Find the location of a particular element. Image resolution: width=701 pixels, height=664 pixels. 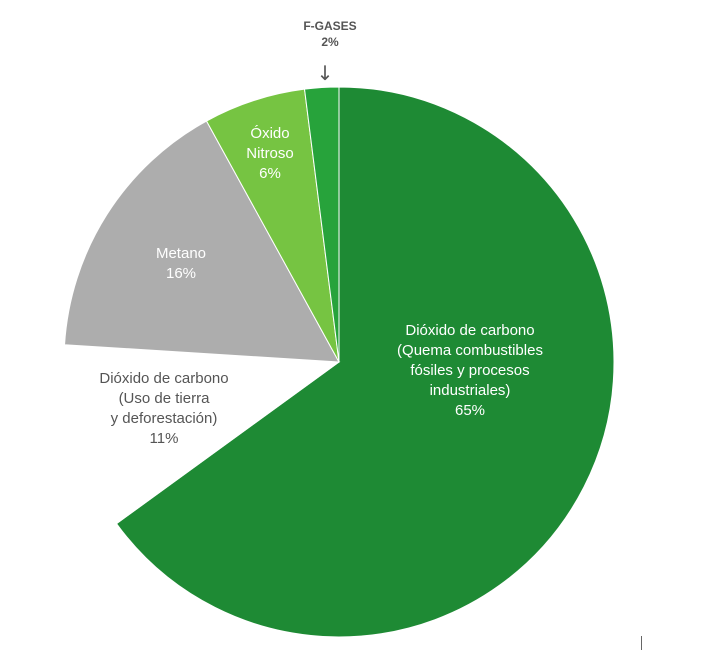

slice-methane is located at coordinates (202, 241).